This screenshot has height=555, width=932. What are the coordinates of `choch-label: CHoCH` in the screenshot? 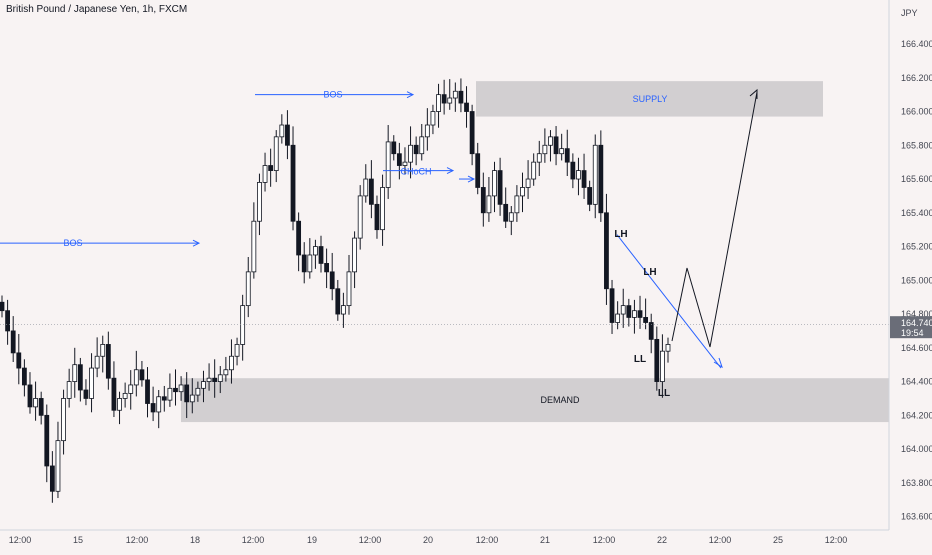 It's located at (415, 172).